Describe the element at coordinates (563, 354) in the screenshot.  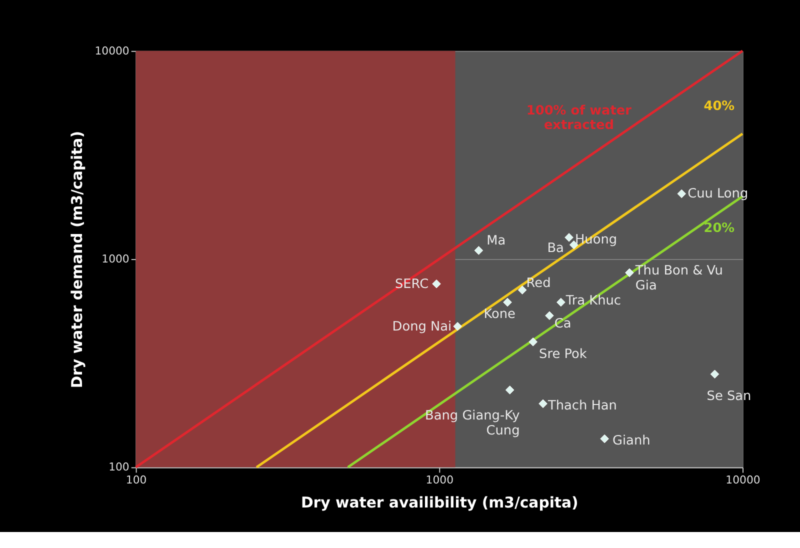
I see `annotation: Sre Pok` at that location.